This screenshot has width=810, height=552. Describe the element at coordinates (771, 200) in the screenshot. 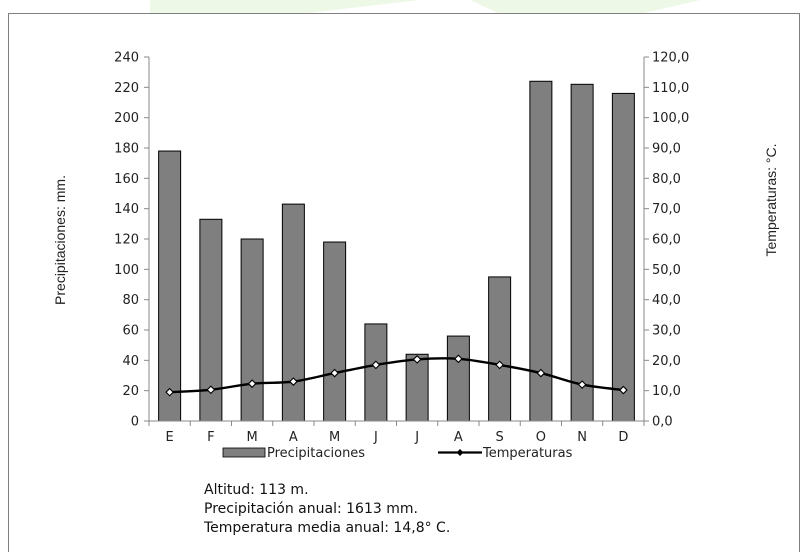

I see `y-axis-right-title: Temperaturas: °C.` at that location.